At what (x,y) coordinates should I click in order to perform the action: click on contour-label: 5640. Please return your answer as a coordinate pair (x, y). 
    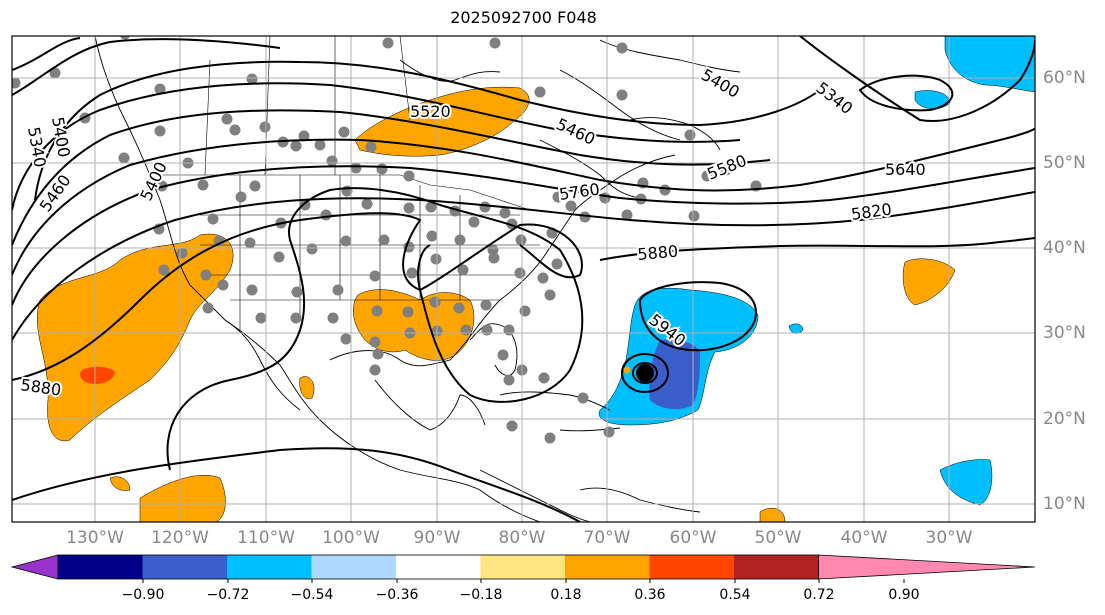
    Looking at the image, I should click on (905, 169).